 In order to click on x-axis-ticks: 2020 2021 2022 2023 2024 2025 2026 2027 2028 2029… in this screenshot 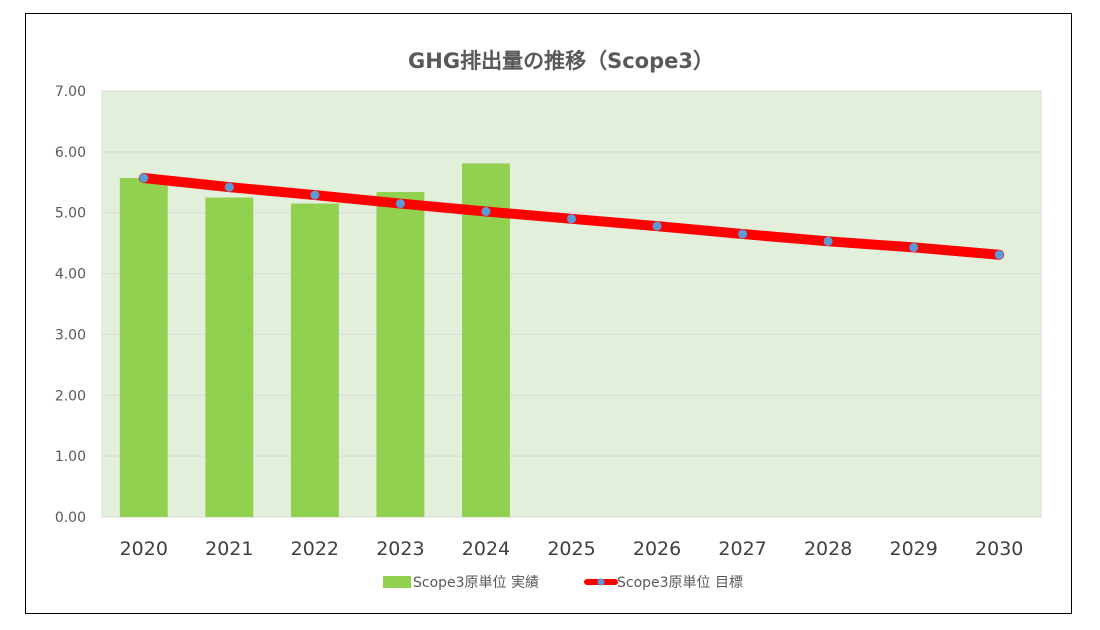, I will do `click(572, 549)`.